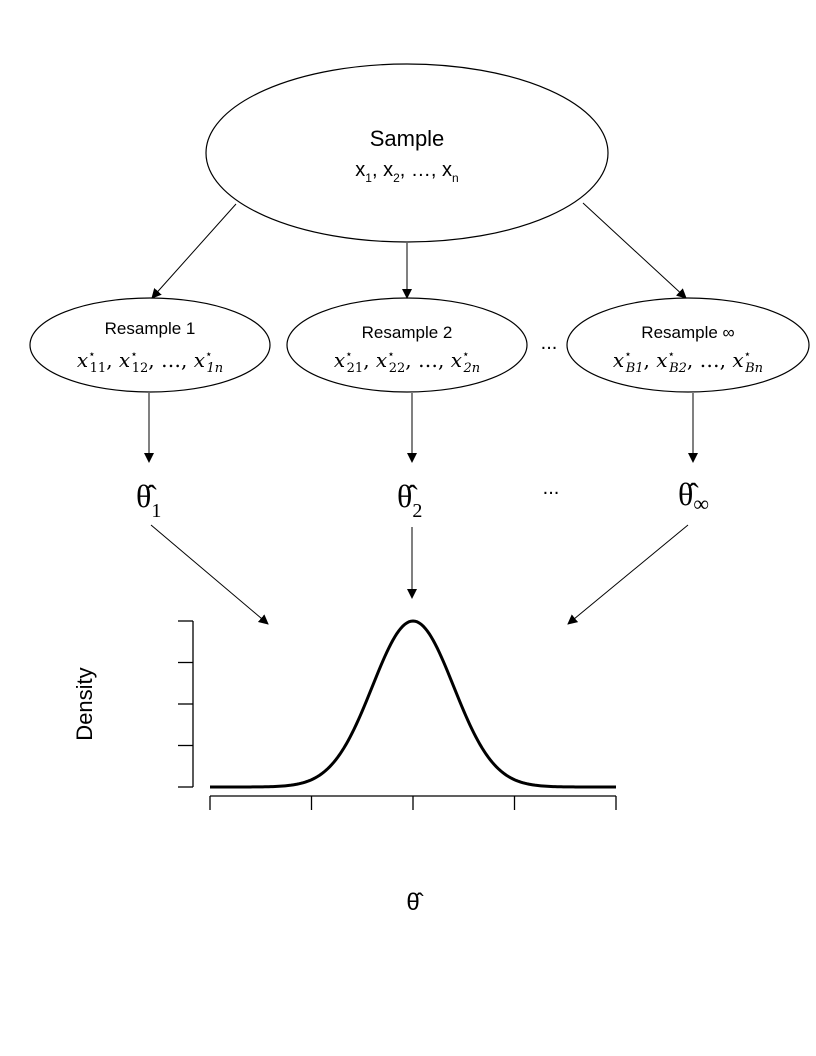 Image resolution: width=816 pixels, height=1056 pixels. Describe the element at coordinates (368, 178) in the screenshot. I see `sample-item-1-sub: 1` at that location.